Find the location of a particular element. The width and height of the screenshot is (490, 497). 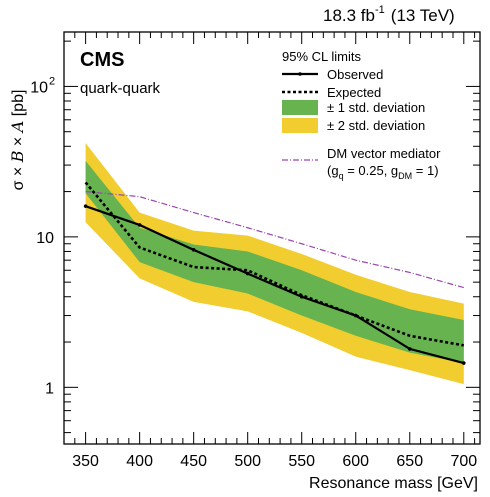

x-tick-label: 700 is located at coordinates (463, 461).